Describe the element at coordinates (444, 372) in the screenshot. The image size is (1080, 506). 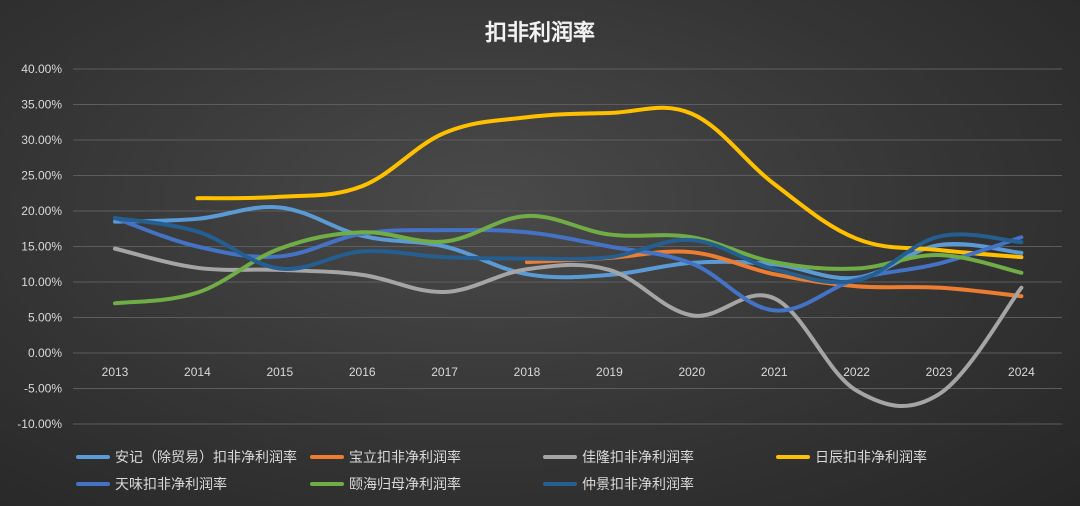
I see `x-tick-label: 2017` at that location.